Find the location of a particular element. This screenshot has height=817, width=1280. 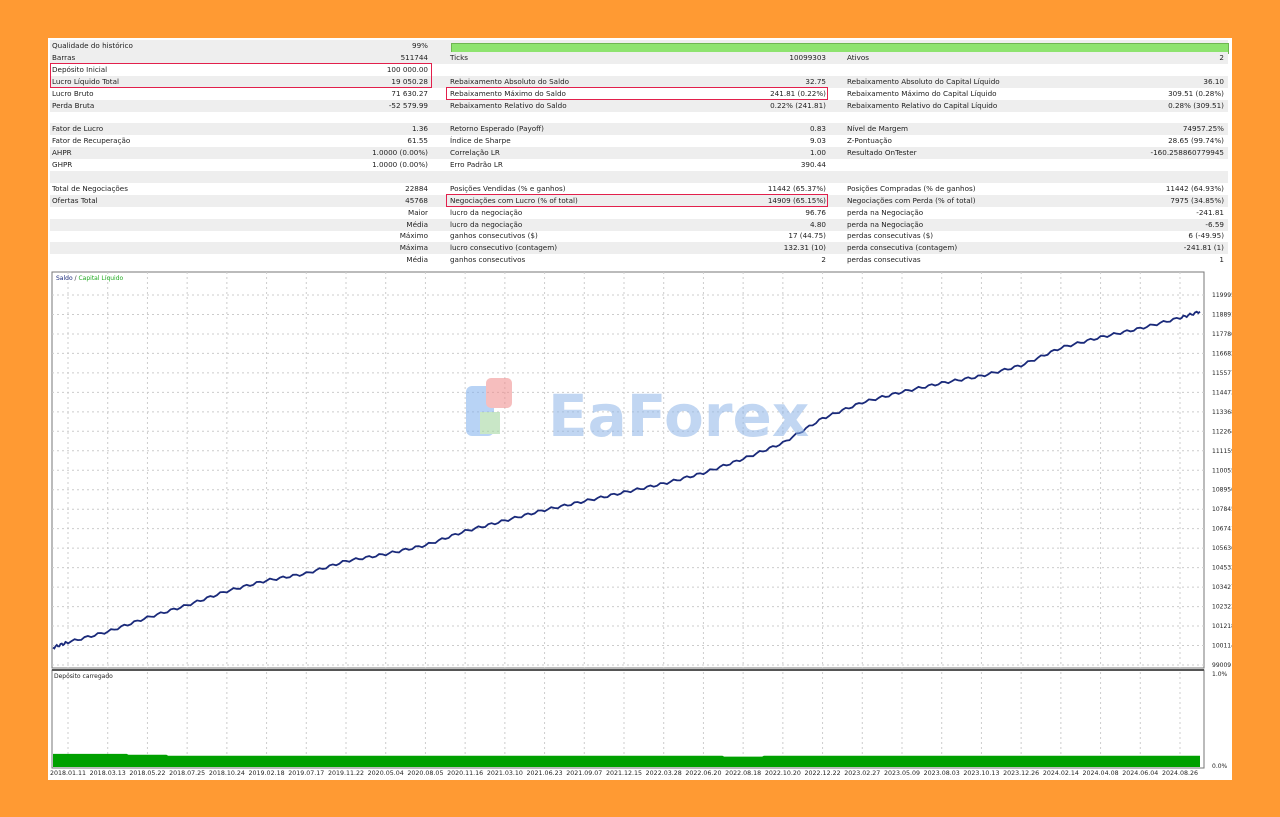

stat-label: perdas consecutivas is located at coordinates (884, 260).